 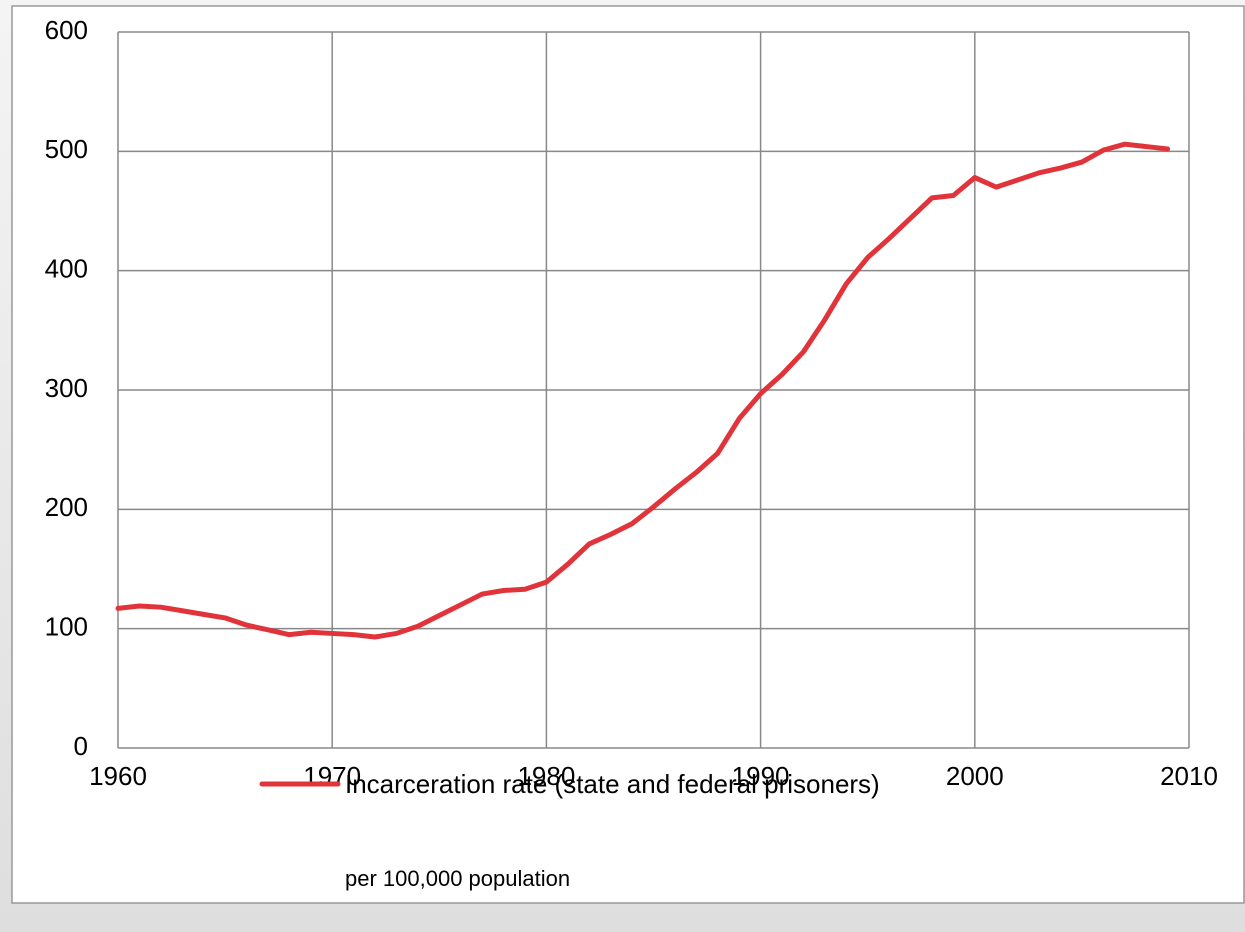 I want to click on x-tick-label: 1990, so click(x=761, y=776).